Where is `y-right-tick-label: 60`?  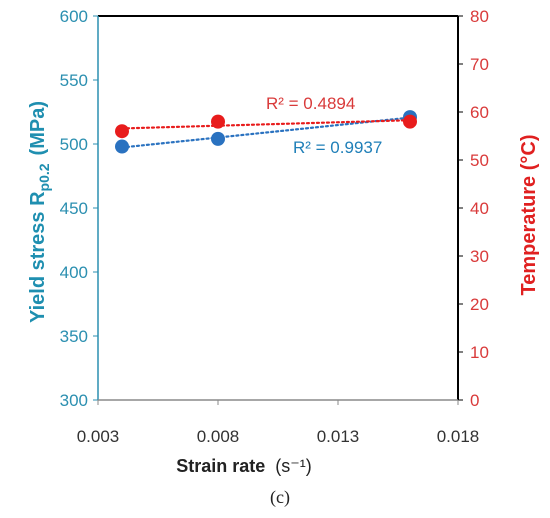
y-right-tick-label: 60 is located at coordinates (479, 112).